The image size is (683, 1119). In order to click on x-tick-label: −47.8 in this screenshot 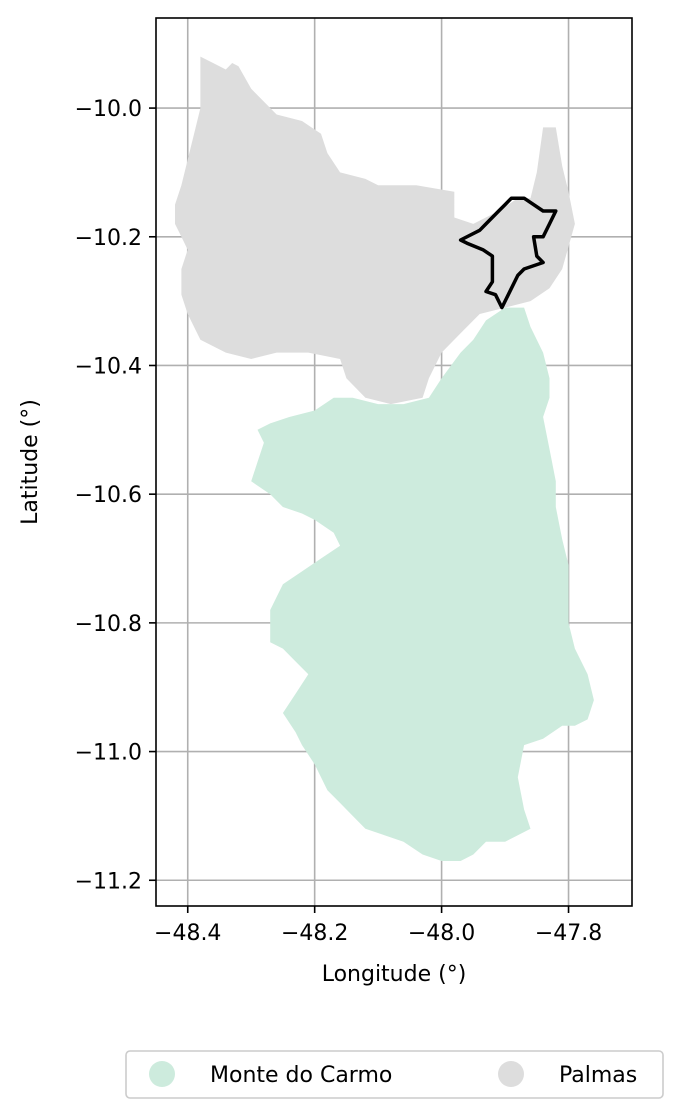, I will do `click(568, 933)`.